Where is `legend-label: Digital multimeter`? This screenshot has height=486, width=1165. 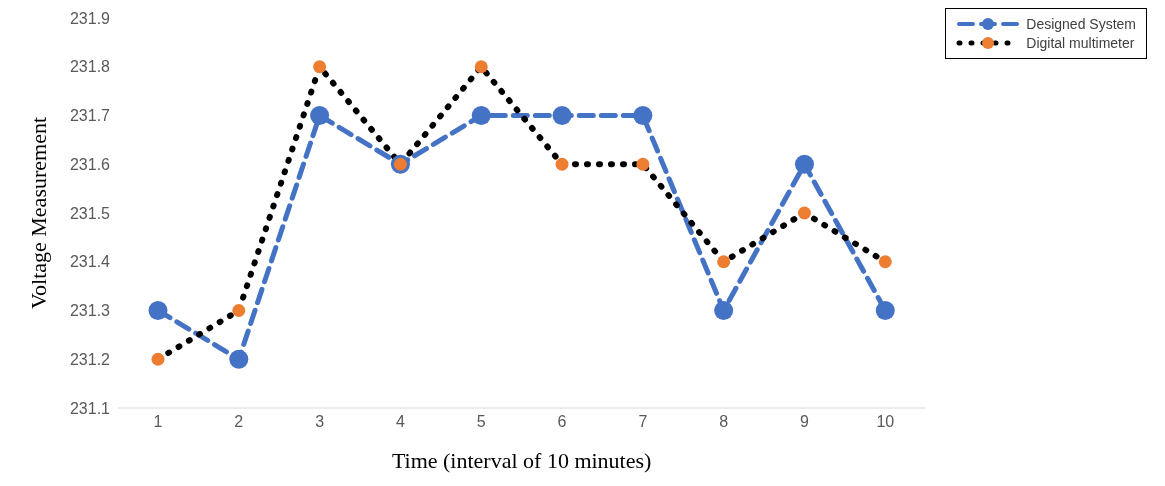
legend-label: Digital multimeter is located at coordinates (1080, 43).